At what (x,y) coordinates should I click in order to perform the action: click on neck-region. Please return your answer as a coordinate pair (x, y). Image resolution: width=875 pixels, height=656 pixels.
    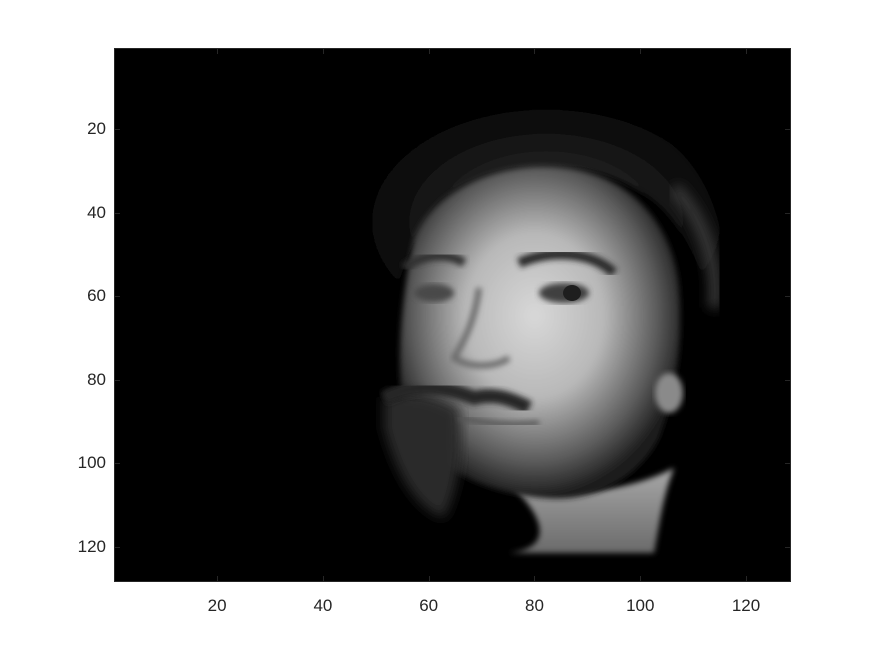
    Looking at the image, I should click on (591, 510).